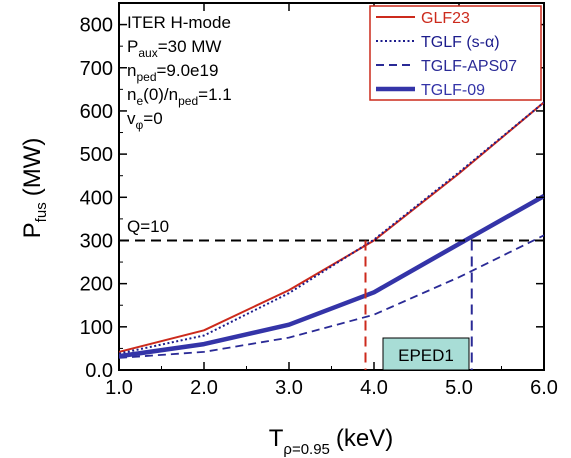 The width and height of the screenshot is (571, 458). What do you see at coordinates (99, 371) in the screenshot?
I see `y-tick-label: 0.0` at bounding box center [99, 371].